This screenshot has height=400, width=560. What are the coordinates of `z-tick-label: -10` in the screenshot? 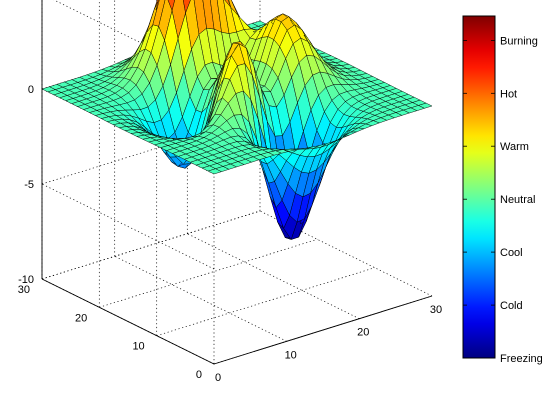 It's located at (26, 280).